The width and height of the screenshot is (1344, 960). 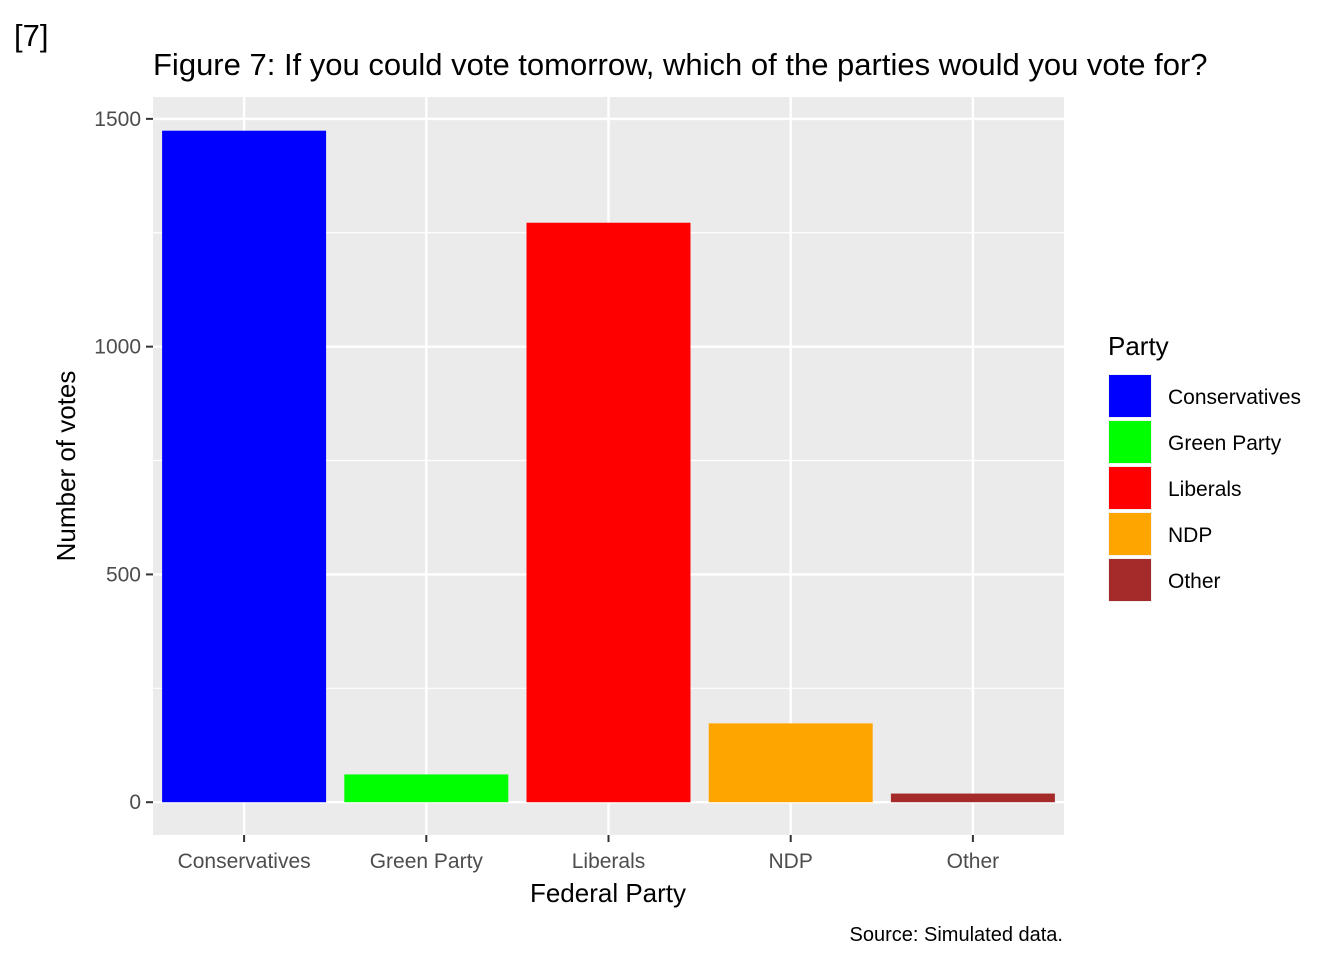 I want to click on legend-label: Green Party, so click(x=1225, y=443).